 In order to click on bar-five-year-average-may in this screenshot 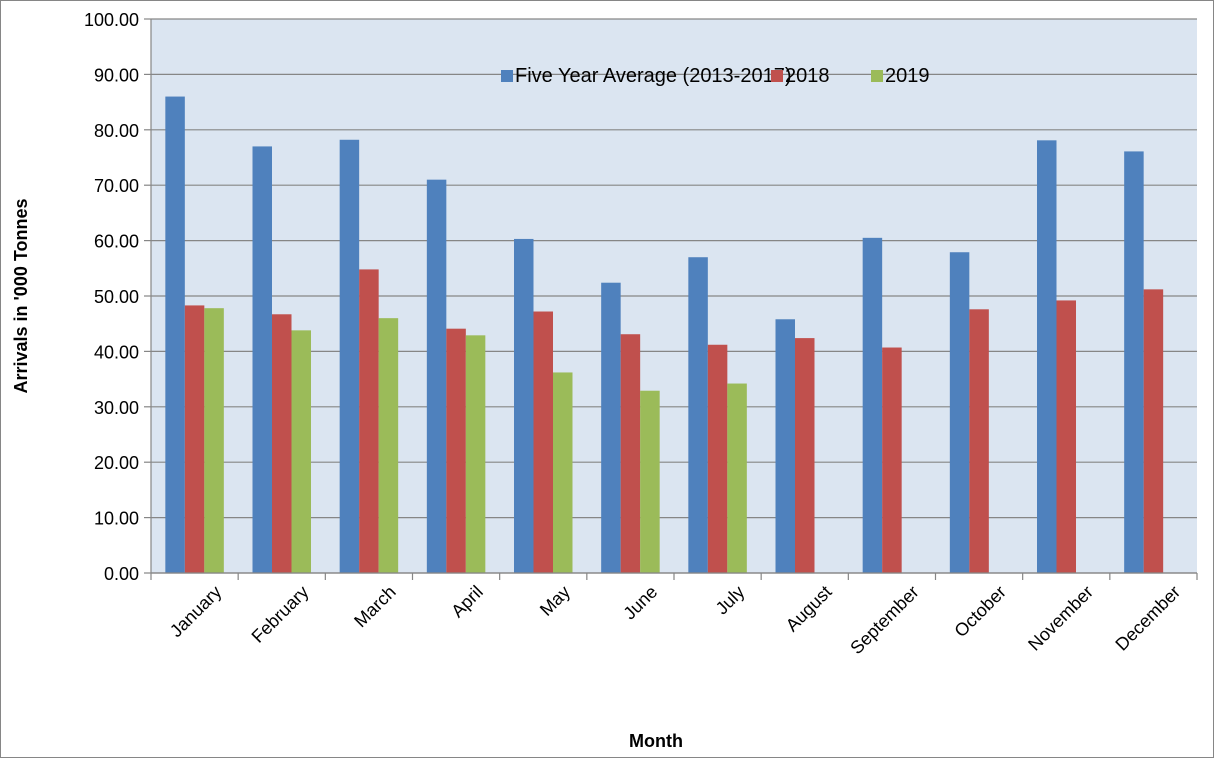, I will do `click(524, 406)`.